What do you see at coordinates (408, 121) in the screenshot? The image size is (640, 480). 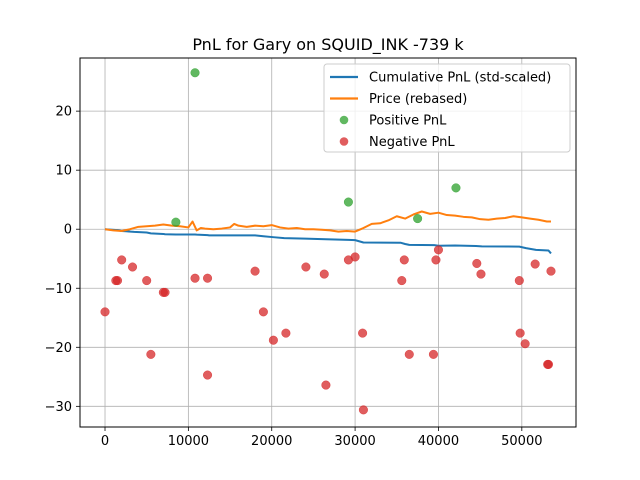 I see `legend-label: Positive PnL` at bounding box center [408, 121].